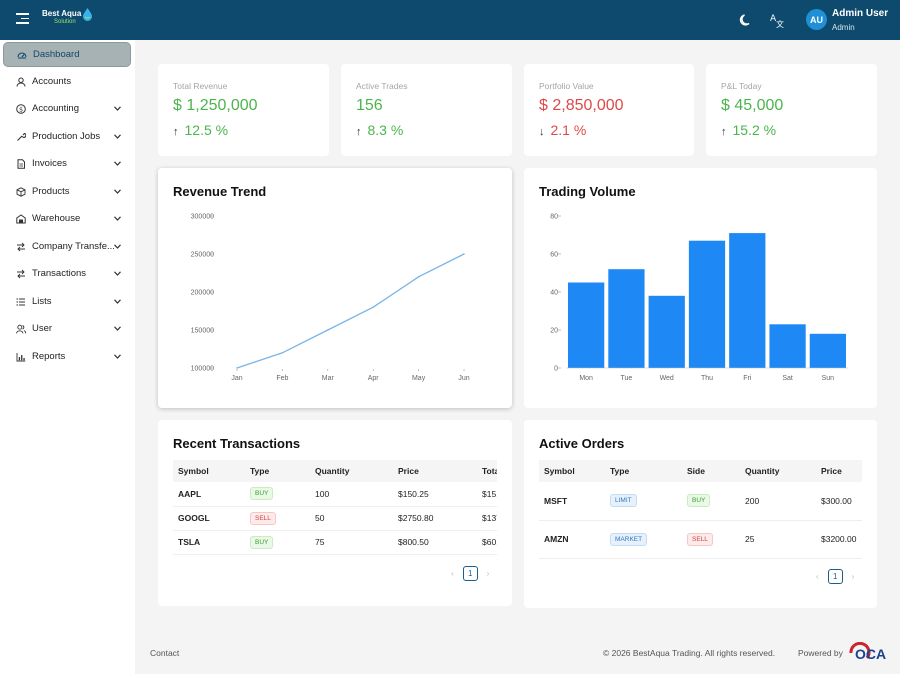  What do you see at coordinates (581, 105) in the screenshot?
I see `stat-value: $ 2,850,000` at bounding box center [581, 105].